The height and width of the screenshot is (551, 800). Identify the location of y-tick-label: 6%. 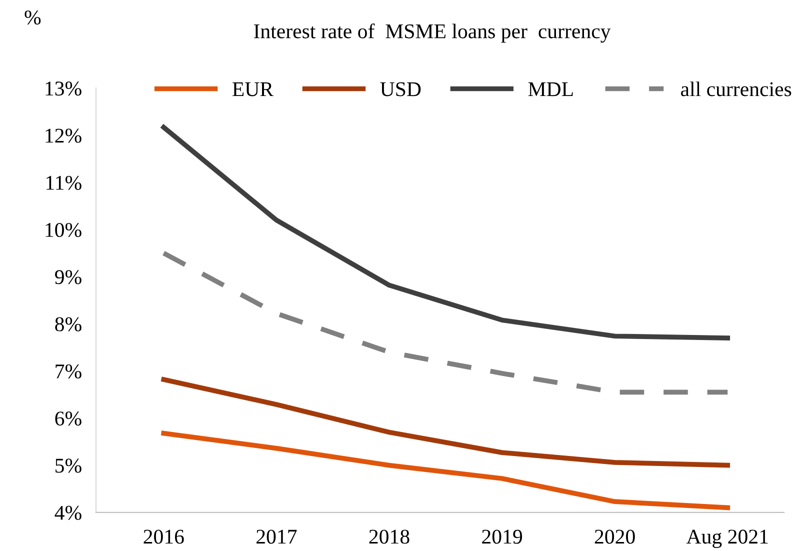
(68, 419).